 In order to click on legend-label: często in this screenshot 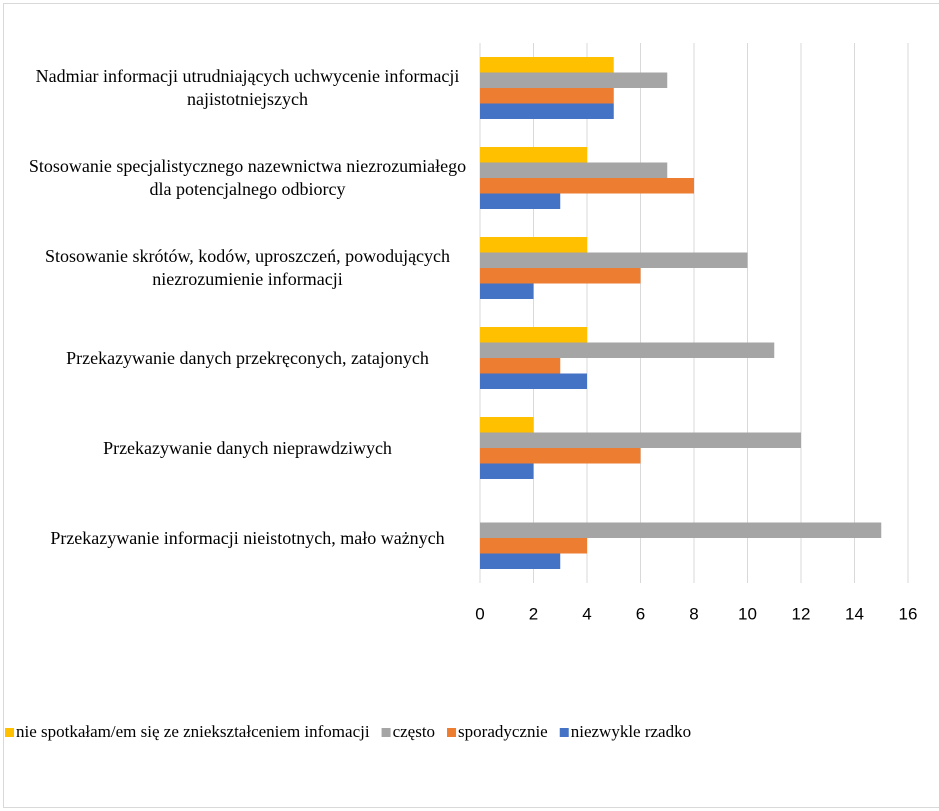, I will do `click(414, 731)`.